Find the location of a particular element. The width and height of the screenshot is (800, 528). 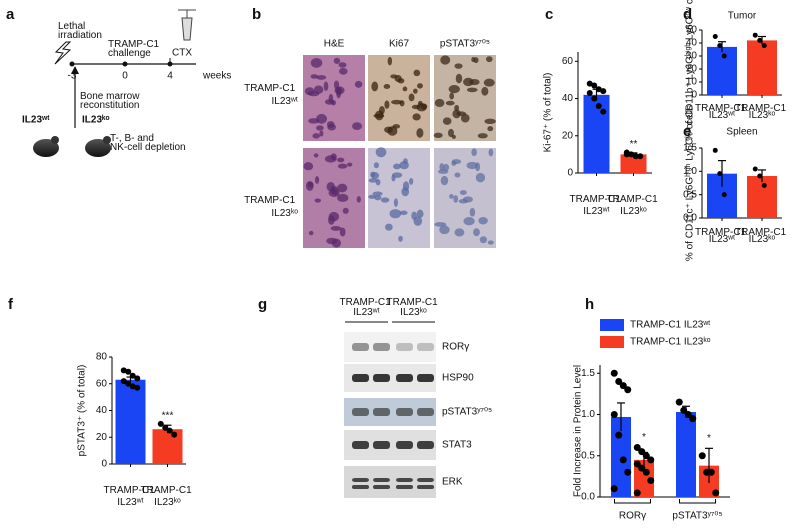

panel-letter: b is located at coordinates (256, 14).